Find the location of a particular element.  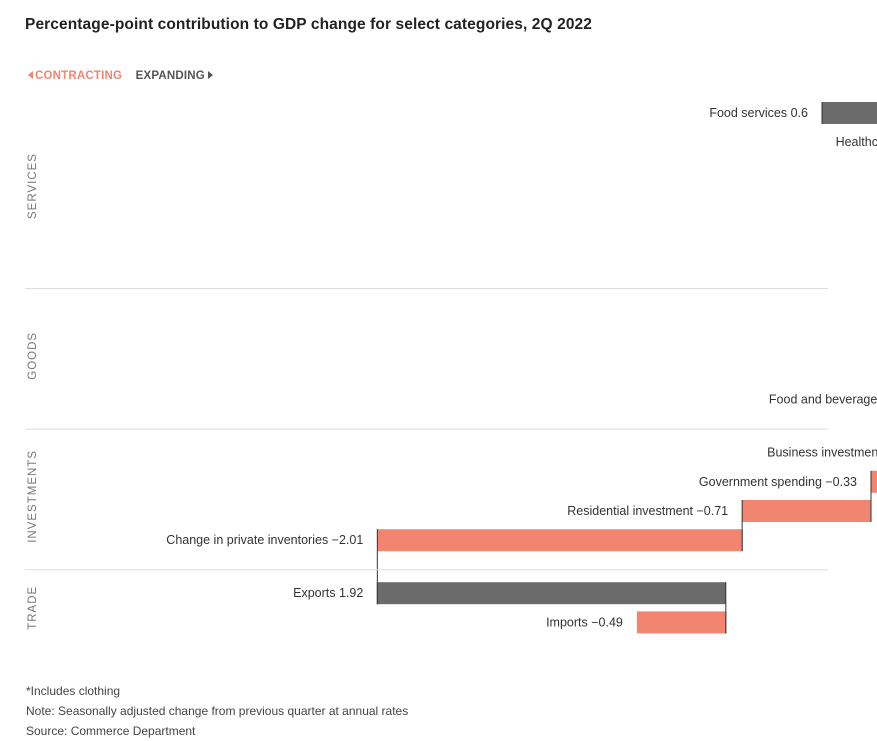

left-triangle-icon is located at coordinates (30, 75).